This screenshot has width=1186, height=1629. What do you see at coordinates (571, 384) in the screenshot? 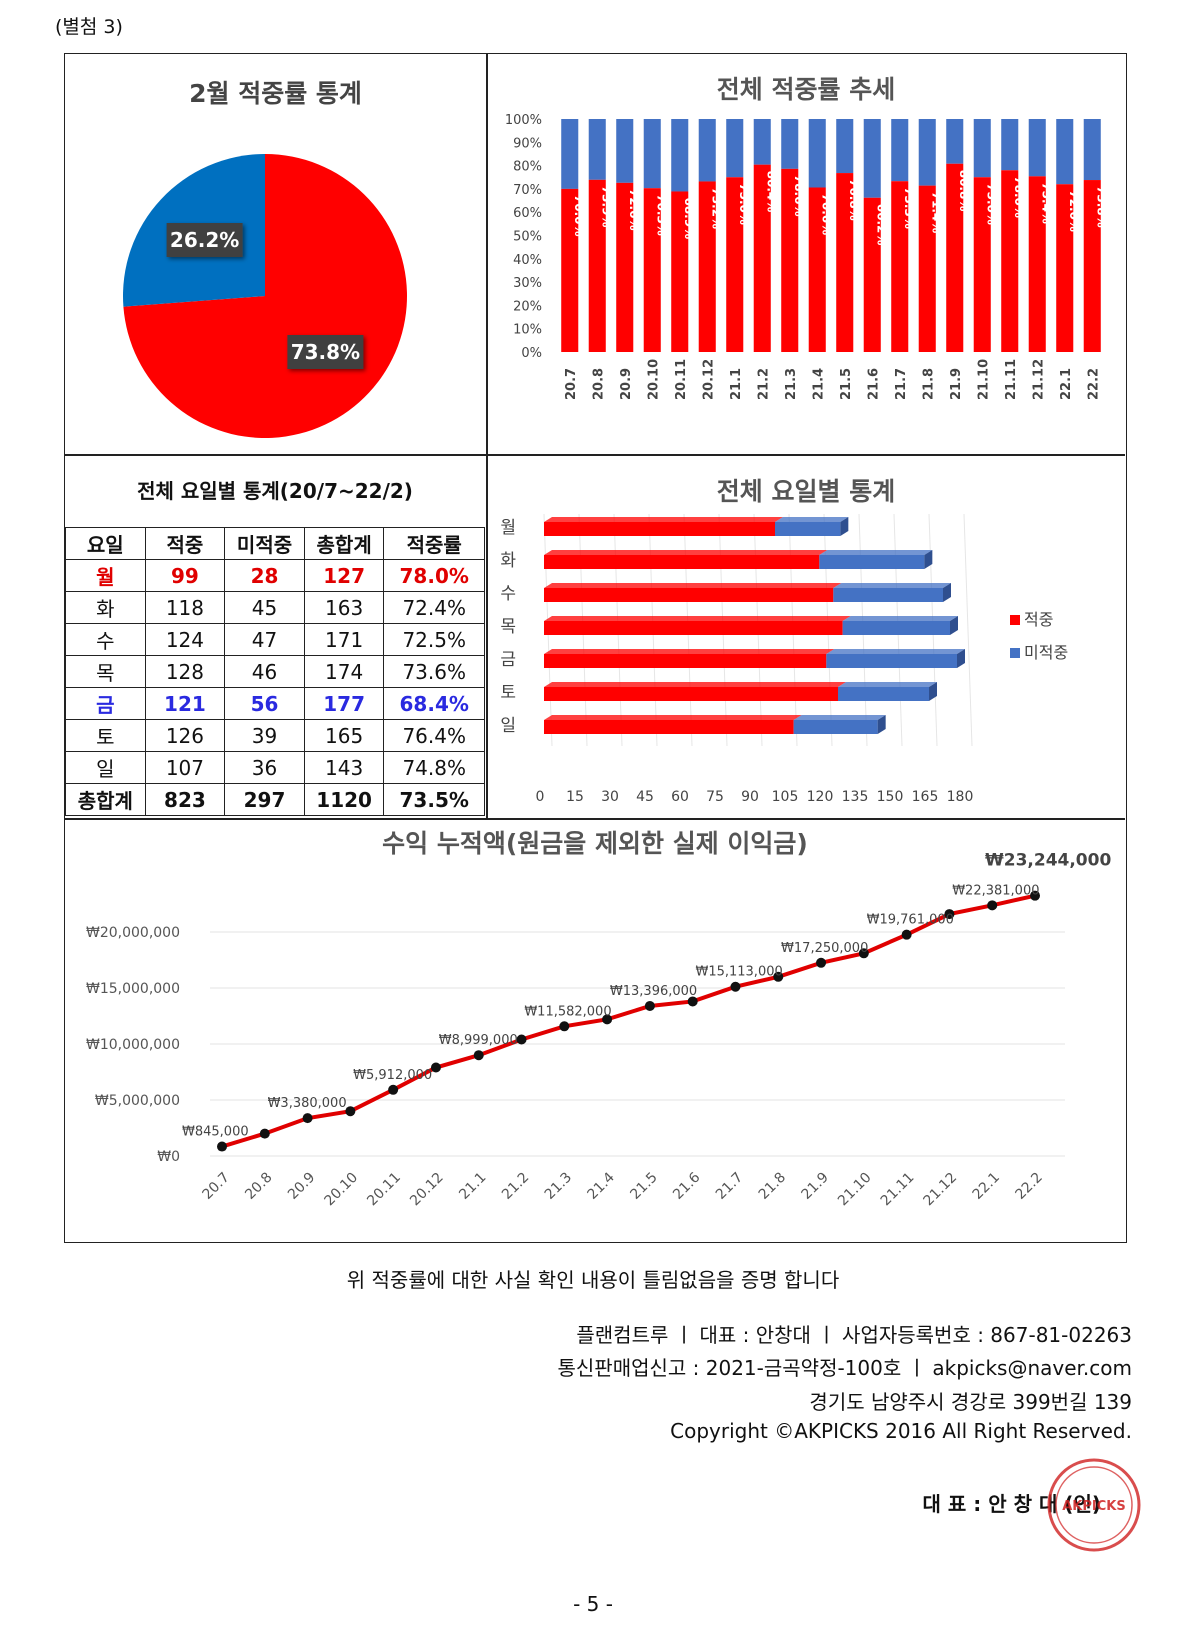
I see `x-tick-label: 20.7` at bounding box center [571, 384].